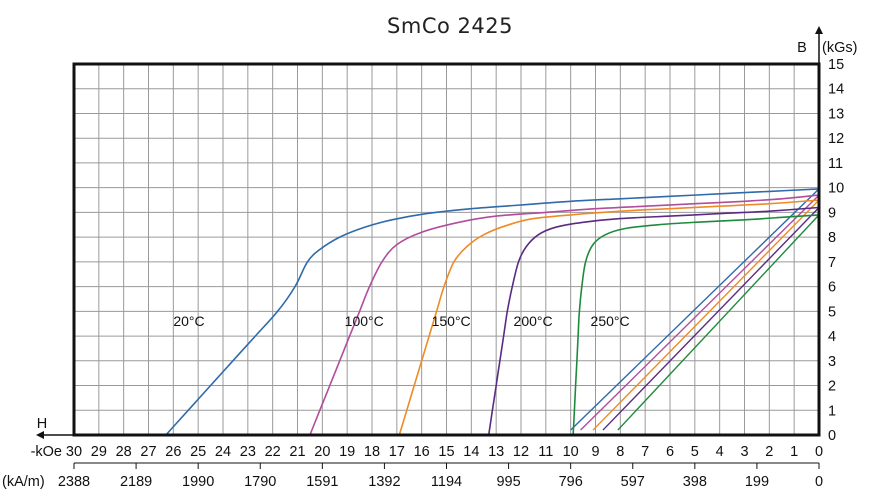  What do you see at coordinates (496, 452) in the screenshot?
I see `x-tick-label-koe: 13` at bounding box center [496, 452].